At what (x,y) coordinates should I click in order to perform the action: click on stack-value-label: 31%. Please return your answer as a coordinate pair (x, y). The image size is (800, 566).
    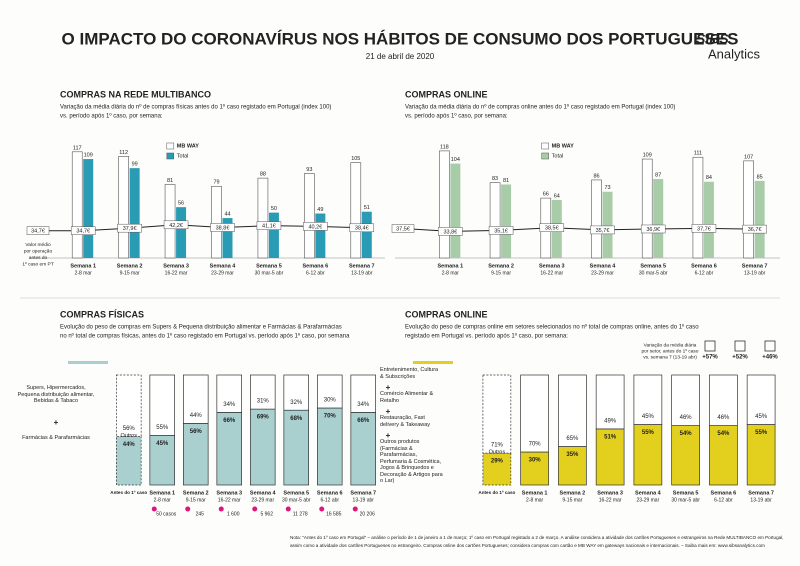
    Looking at the image, I should click on (263, 402).